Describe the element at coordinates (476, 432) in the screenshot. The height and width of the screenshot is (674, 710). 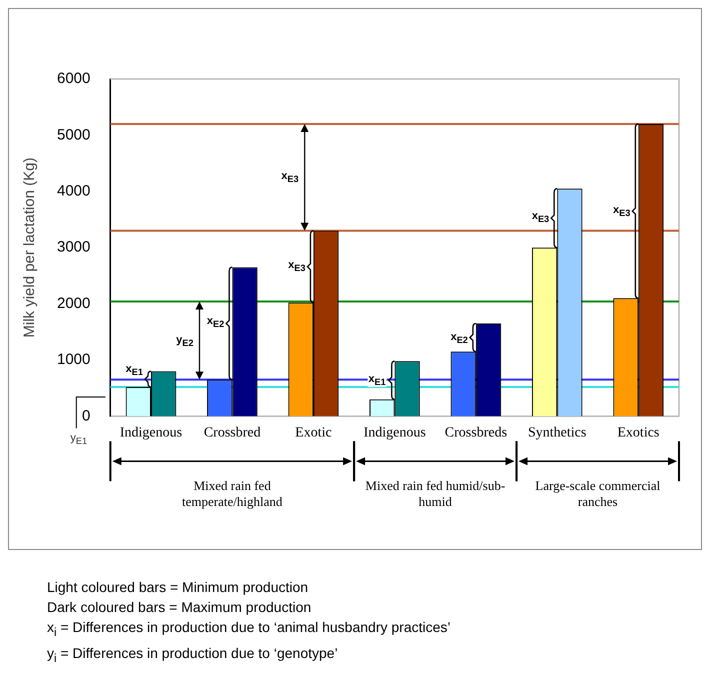
I see `x-tick-label: Crossbreds` at that location.